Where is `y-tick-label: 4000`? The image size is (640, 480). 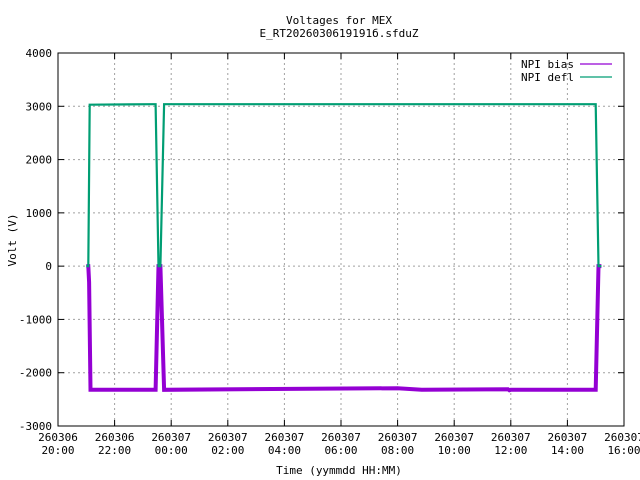
y-tick-label: 4000 is located at coordinates (39, 53).